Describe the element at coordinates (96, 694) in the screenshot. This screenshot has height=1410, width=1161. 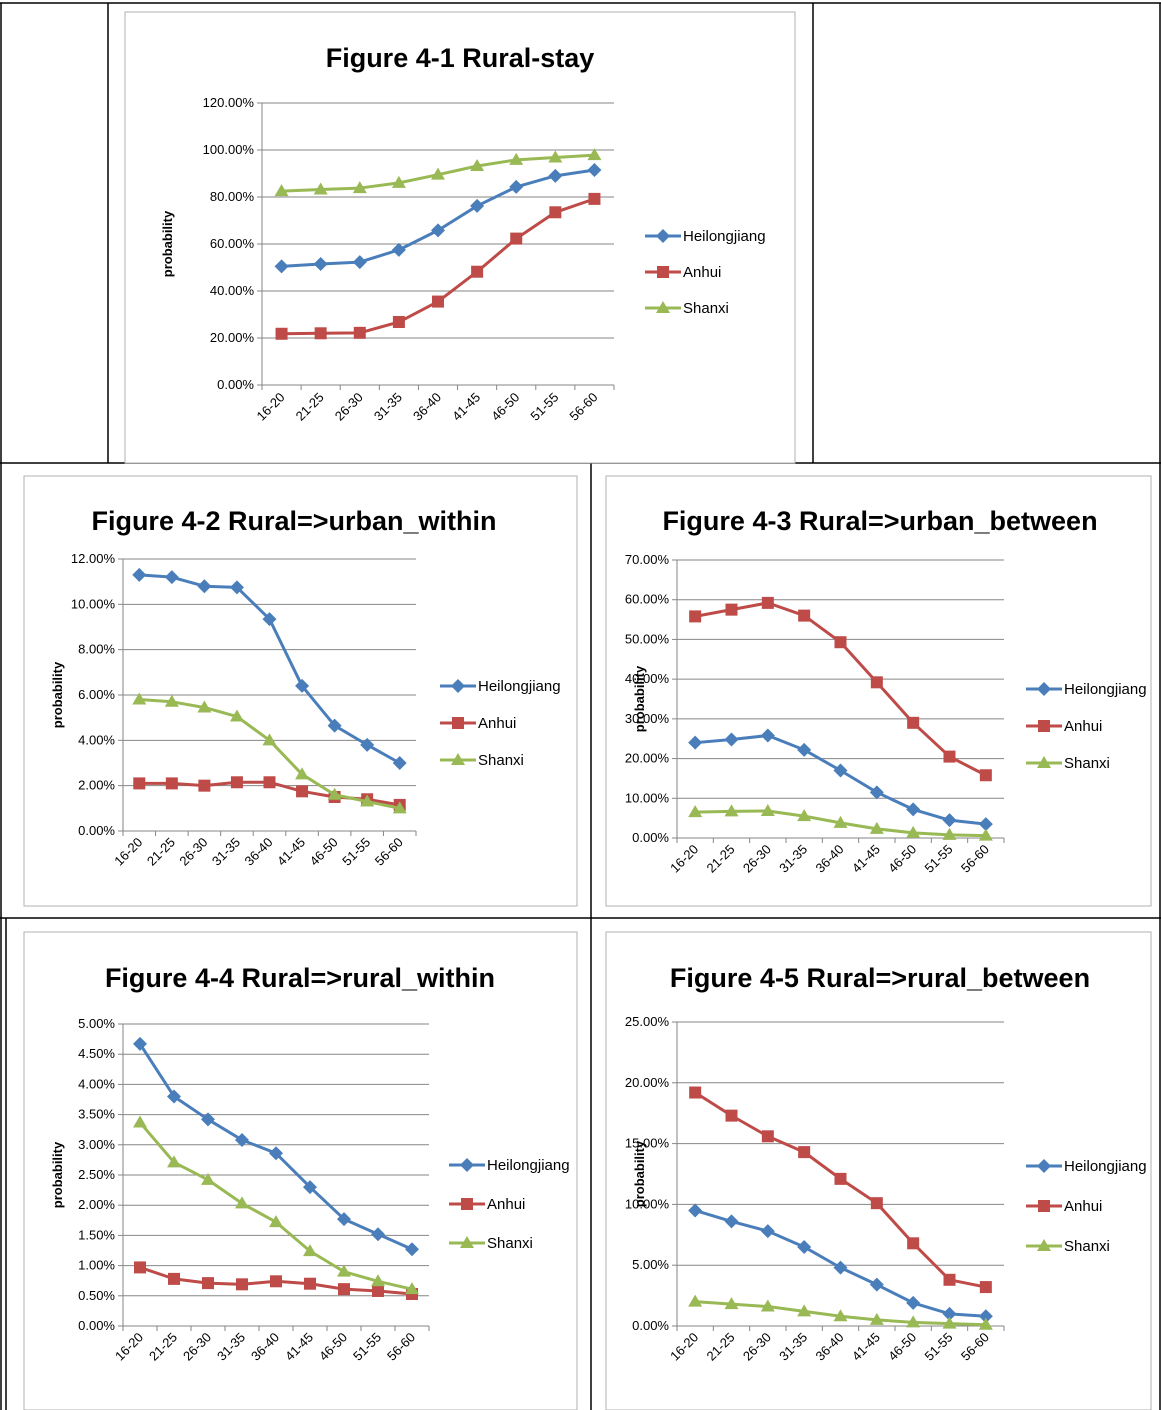
I see `y-tick-label: 6.00%` at that location.